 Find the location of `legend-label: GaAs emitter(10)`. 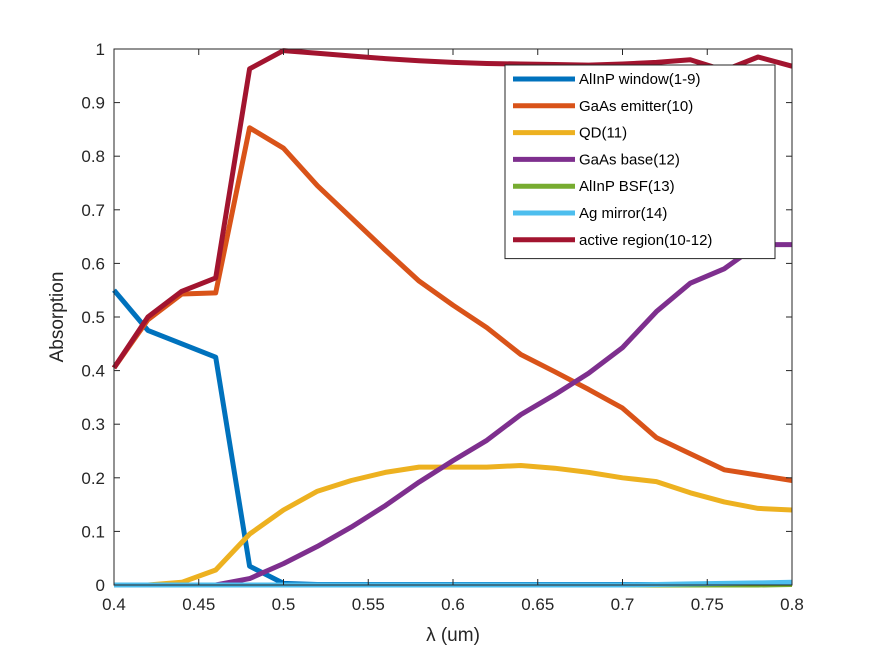

legend-label: GaAs emitter(10) is located at coordinates (636, 106).